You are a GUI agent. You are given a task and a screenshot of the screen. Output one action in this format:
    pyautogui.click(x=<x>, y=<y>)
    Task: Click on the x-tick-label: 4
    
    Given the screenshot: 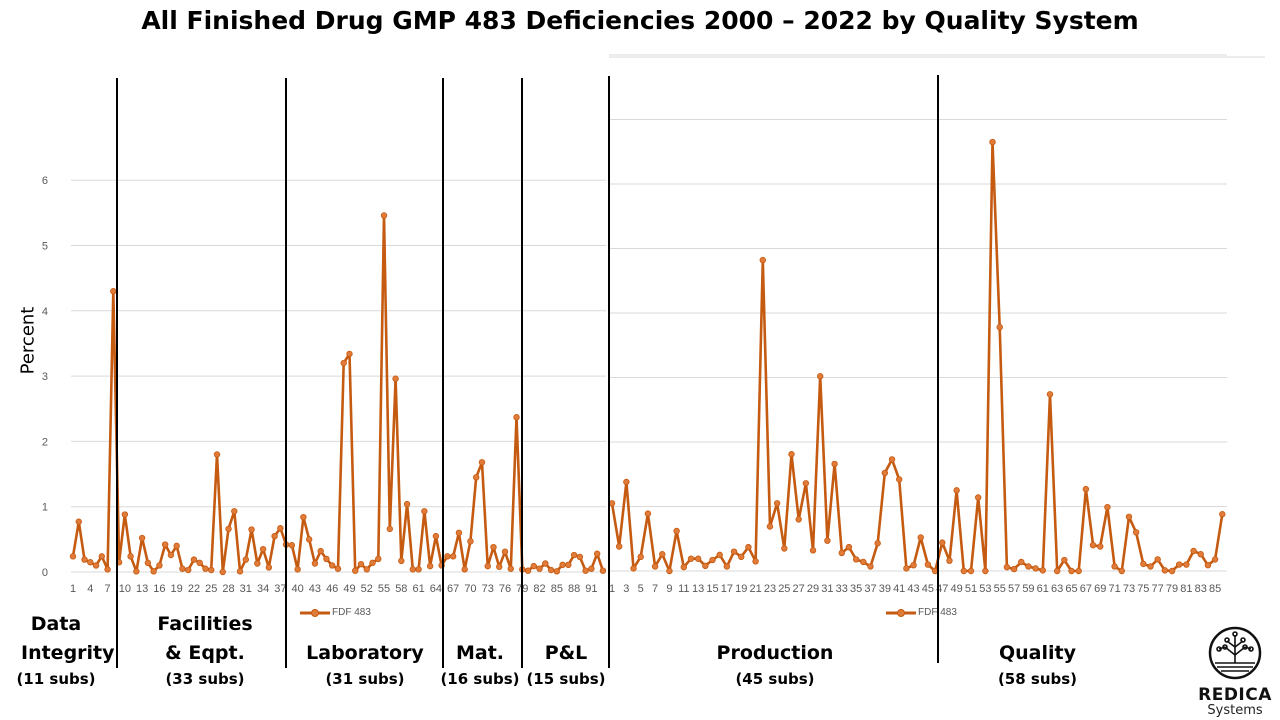 What is the action you would take?
    pyautogui.click(x=90, y=589)
    